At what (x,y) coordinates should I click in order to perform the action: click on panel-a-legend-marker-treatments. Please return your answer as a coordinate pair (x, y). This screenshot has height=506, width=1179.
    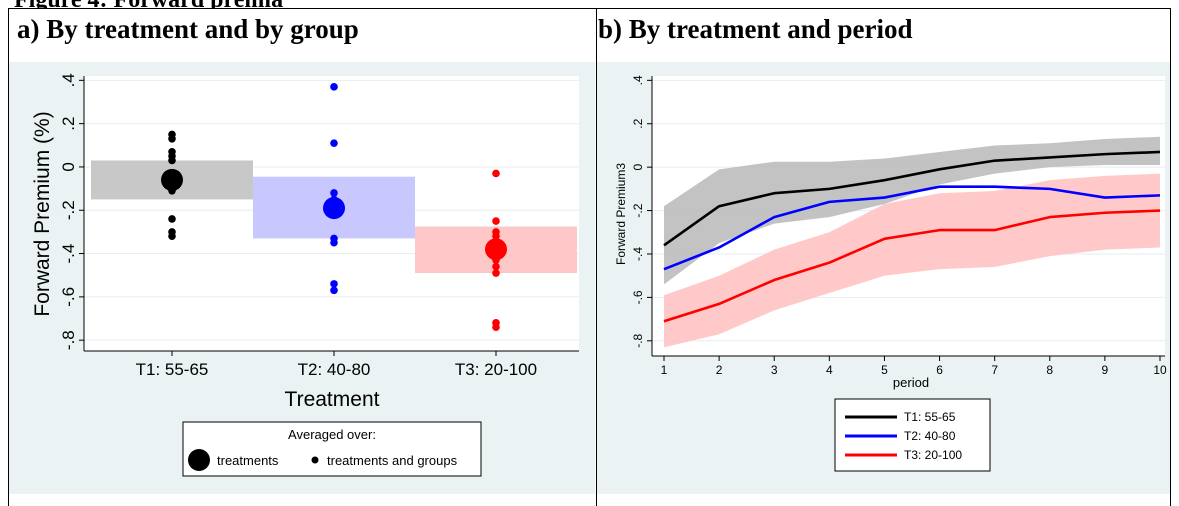
    Looking at the image, I should click on (199, 460).